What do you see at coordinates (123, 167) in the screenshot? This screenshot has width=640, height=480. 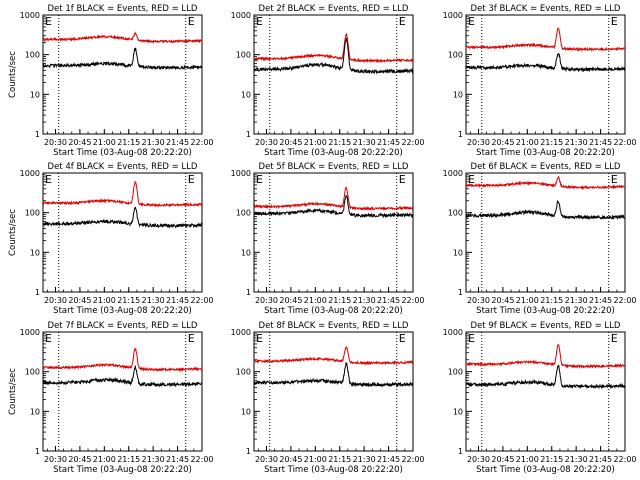 I see `panel-title: Det 4f BLACK = Events, RED = LLD` at bounding box center [123, 167].